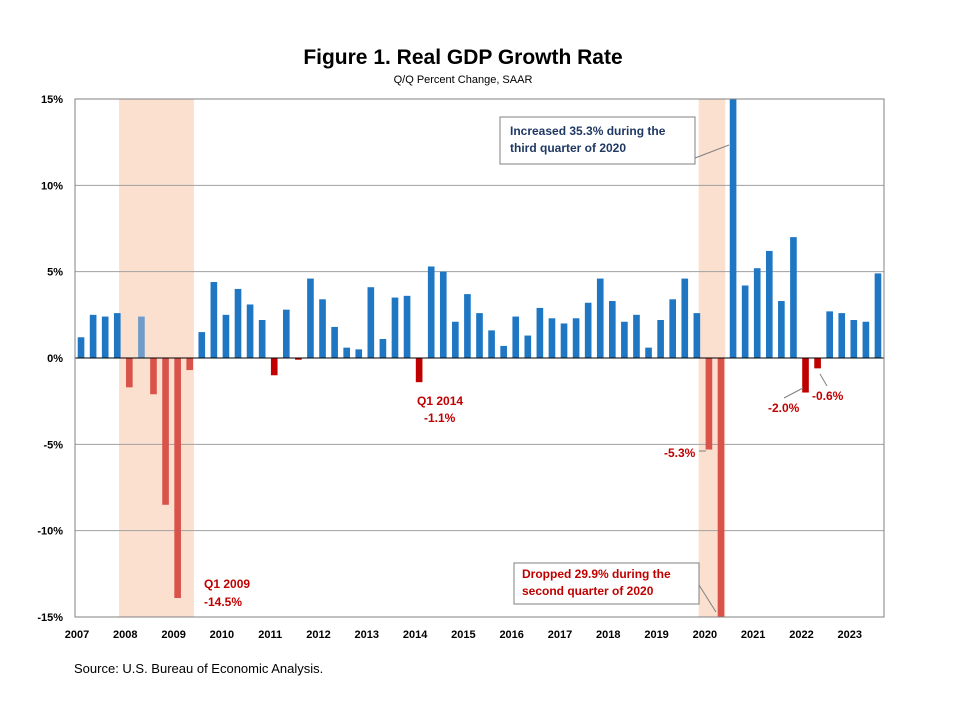 The width and height of the screenshot is (960, 720). What do you see at coordinates (608, 635) in the screenshot?
I see `x-tick-label: 2018` at bounding box center [608, 635].